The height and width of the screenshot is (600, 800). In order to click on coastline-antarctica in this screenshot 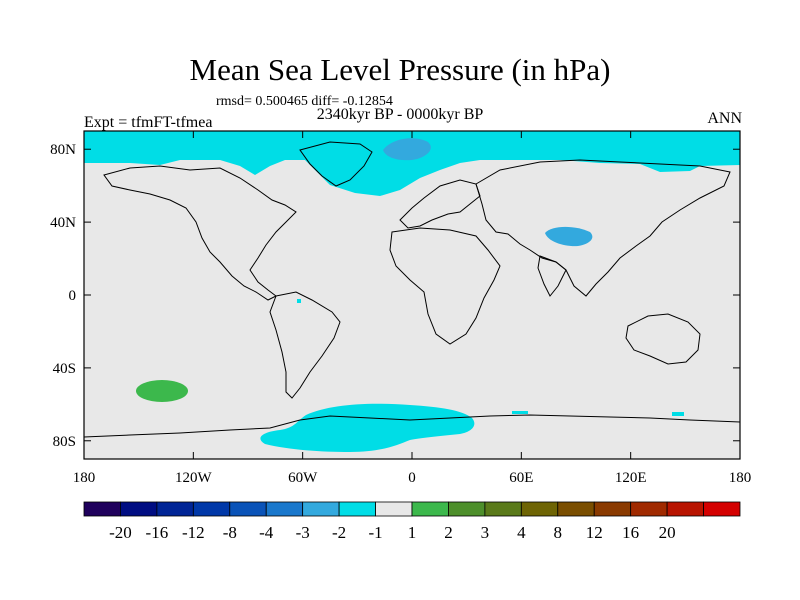, I will do `click(412, 426)`.